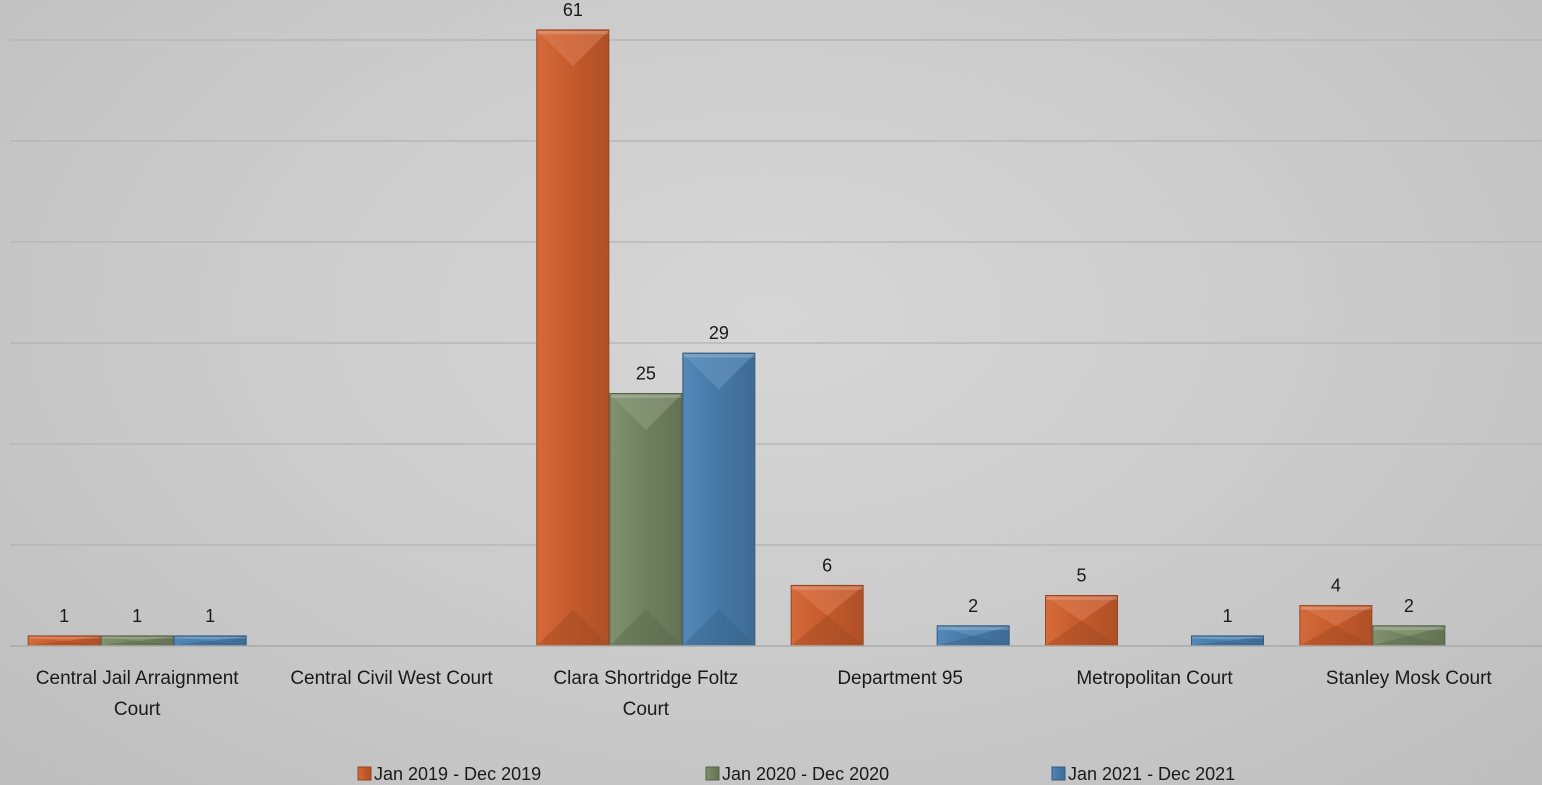  I want to click on category-label-5-line-0: Stanley Mosk Court, so click(1409, 678).